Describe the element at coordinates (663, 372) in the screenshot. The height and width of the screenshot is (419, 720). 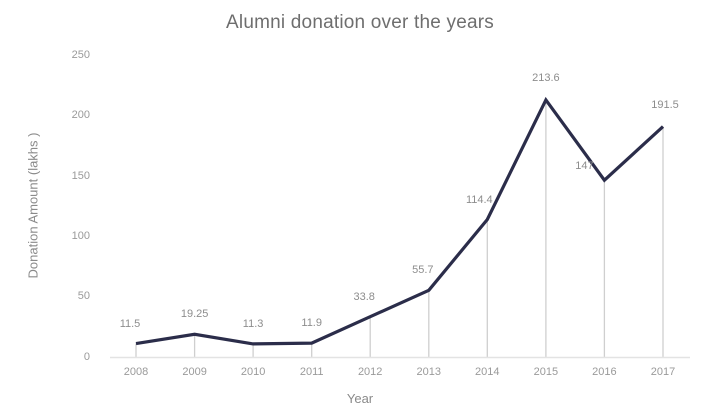
I see `x-axis-tick-2017: 2017` at that location.